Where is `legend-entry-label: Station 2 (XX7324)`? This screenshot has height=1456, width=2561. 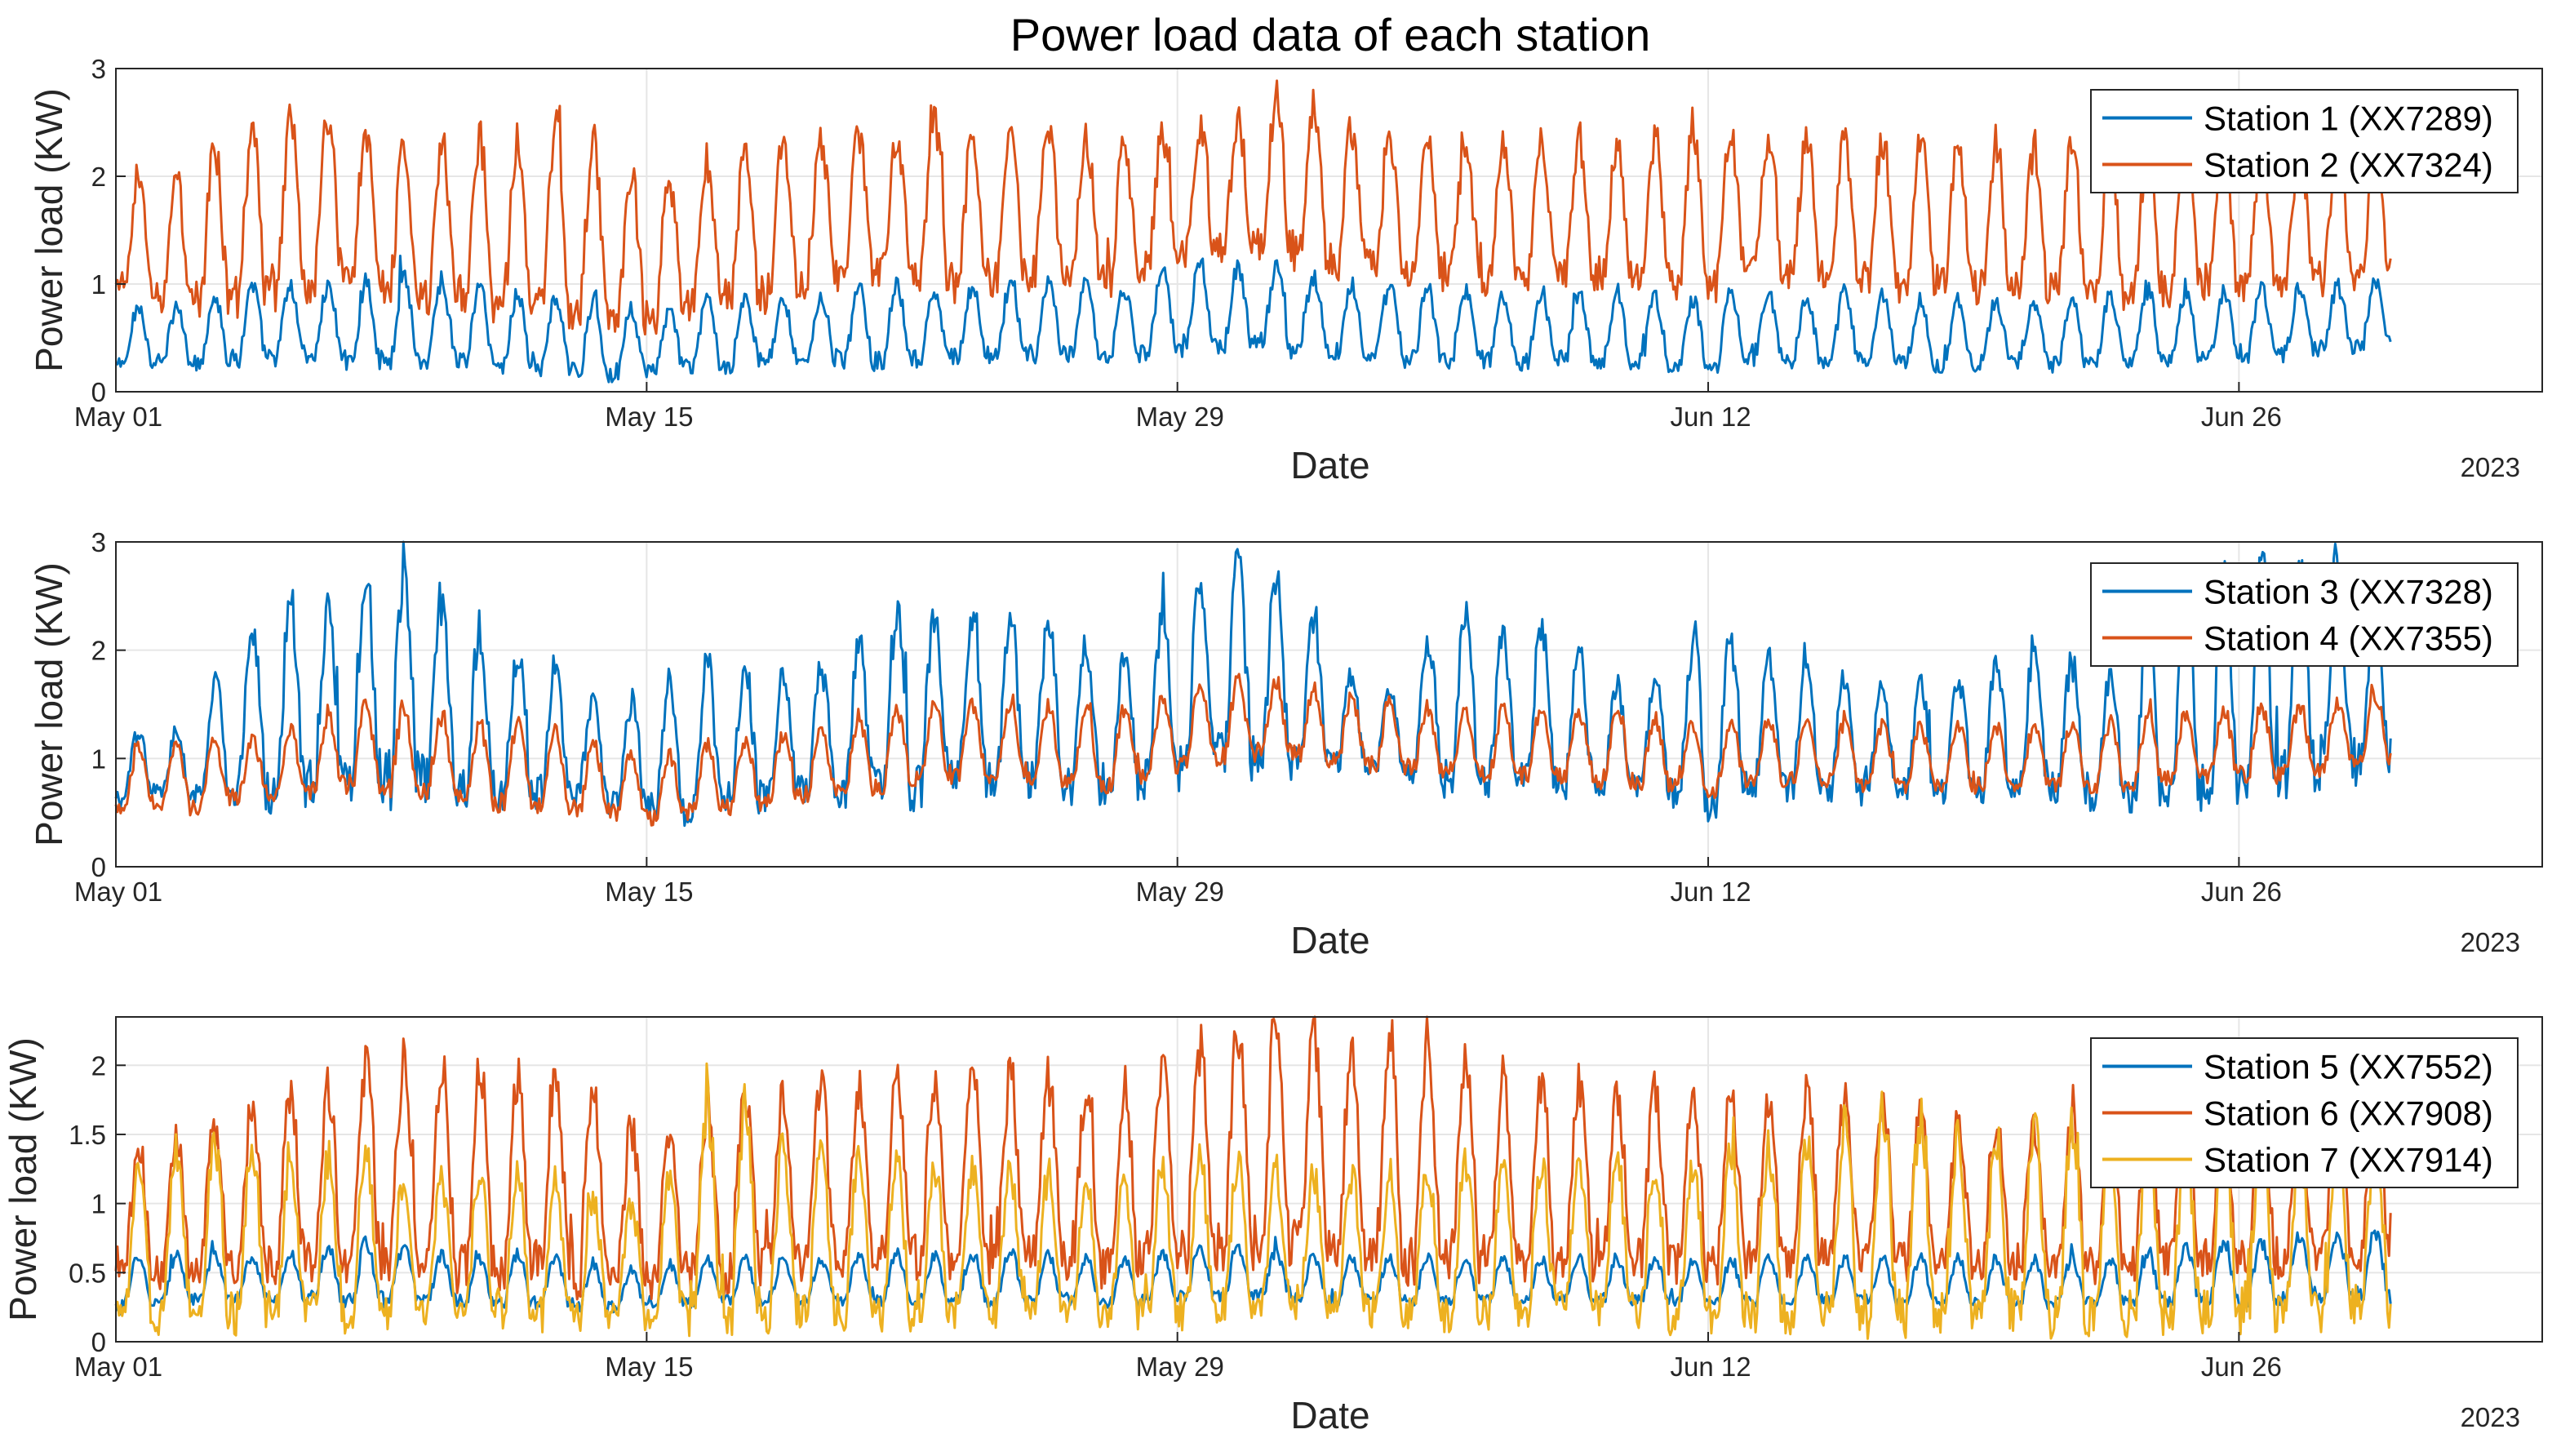
legend-entry-label: Station 2 (XX7324) is located at coordinates (2348, 165).